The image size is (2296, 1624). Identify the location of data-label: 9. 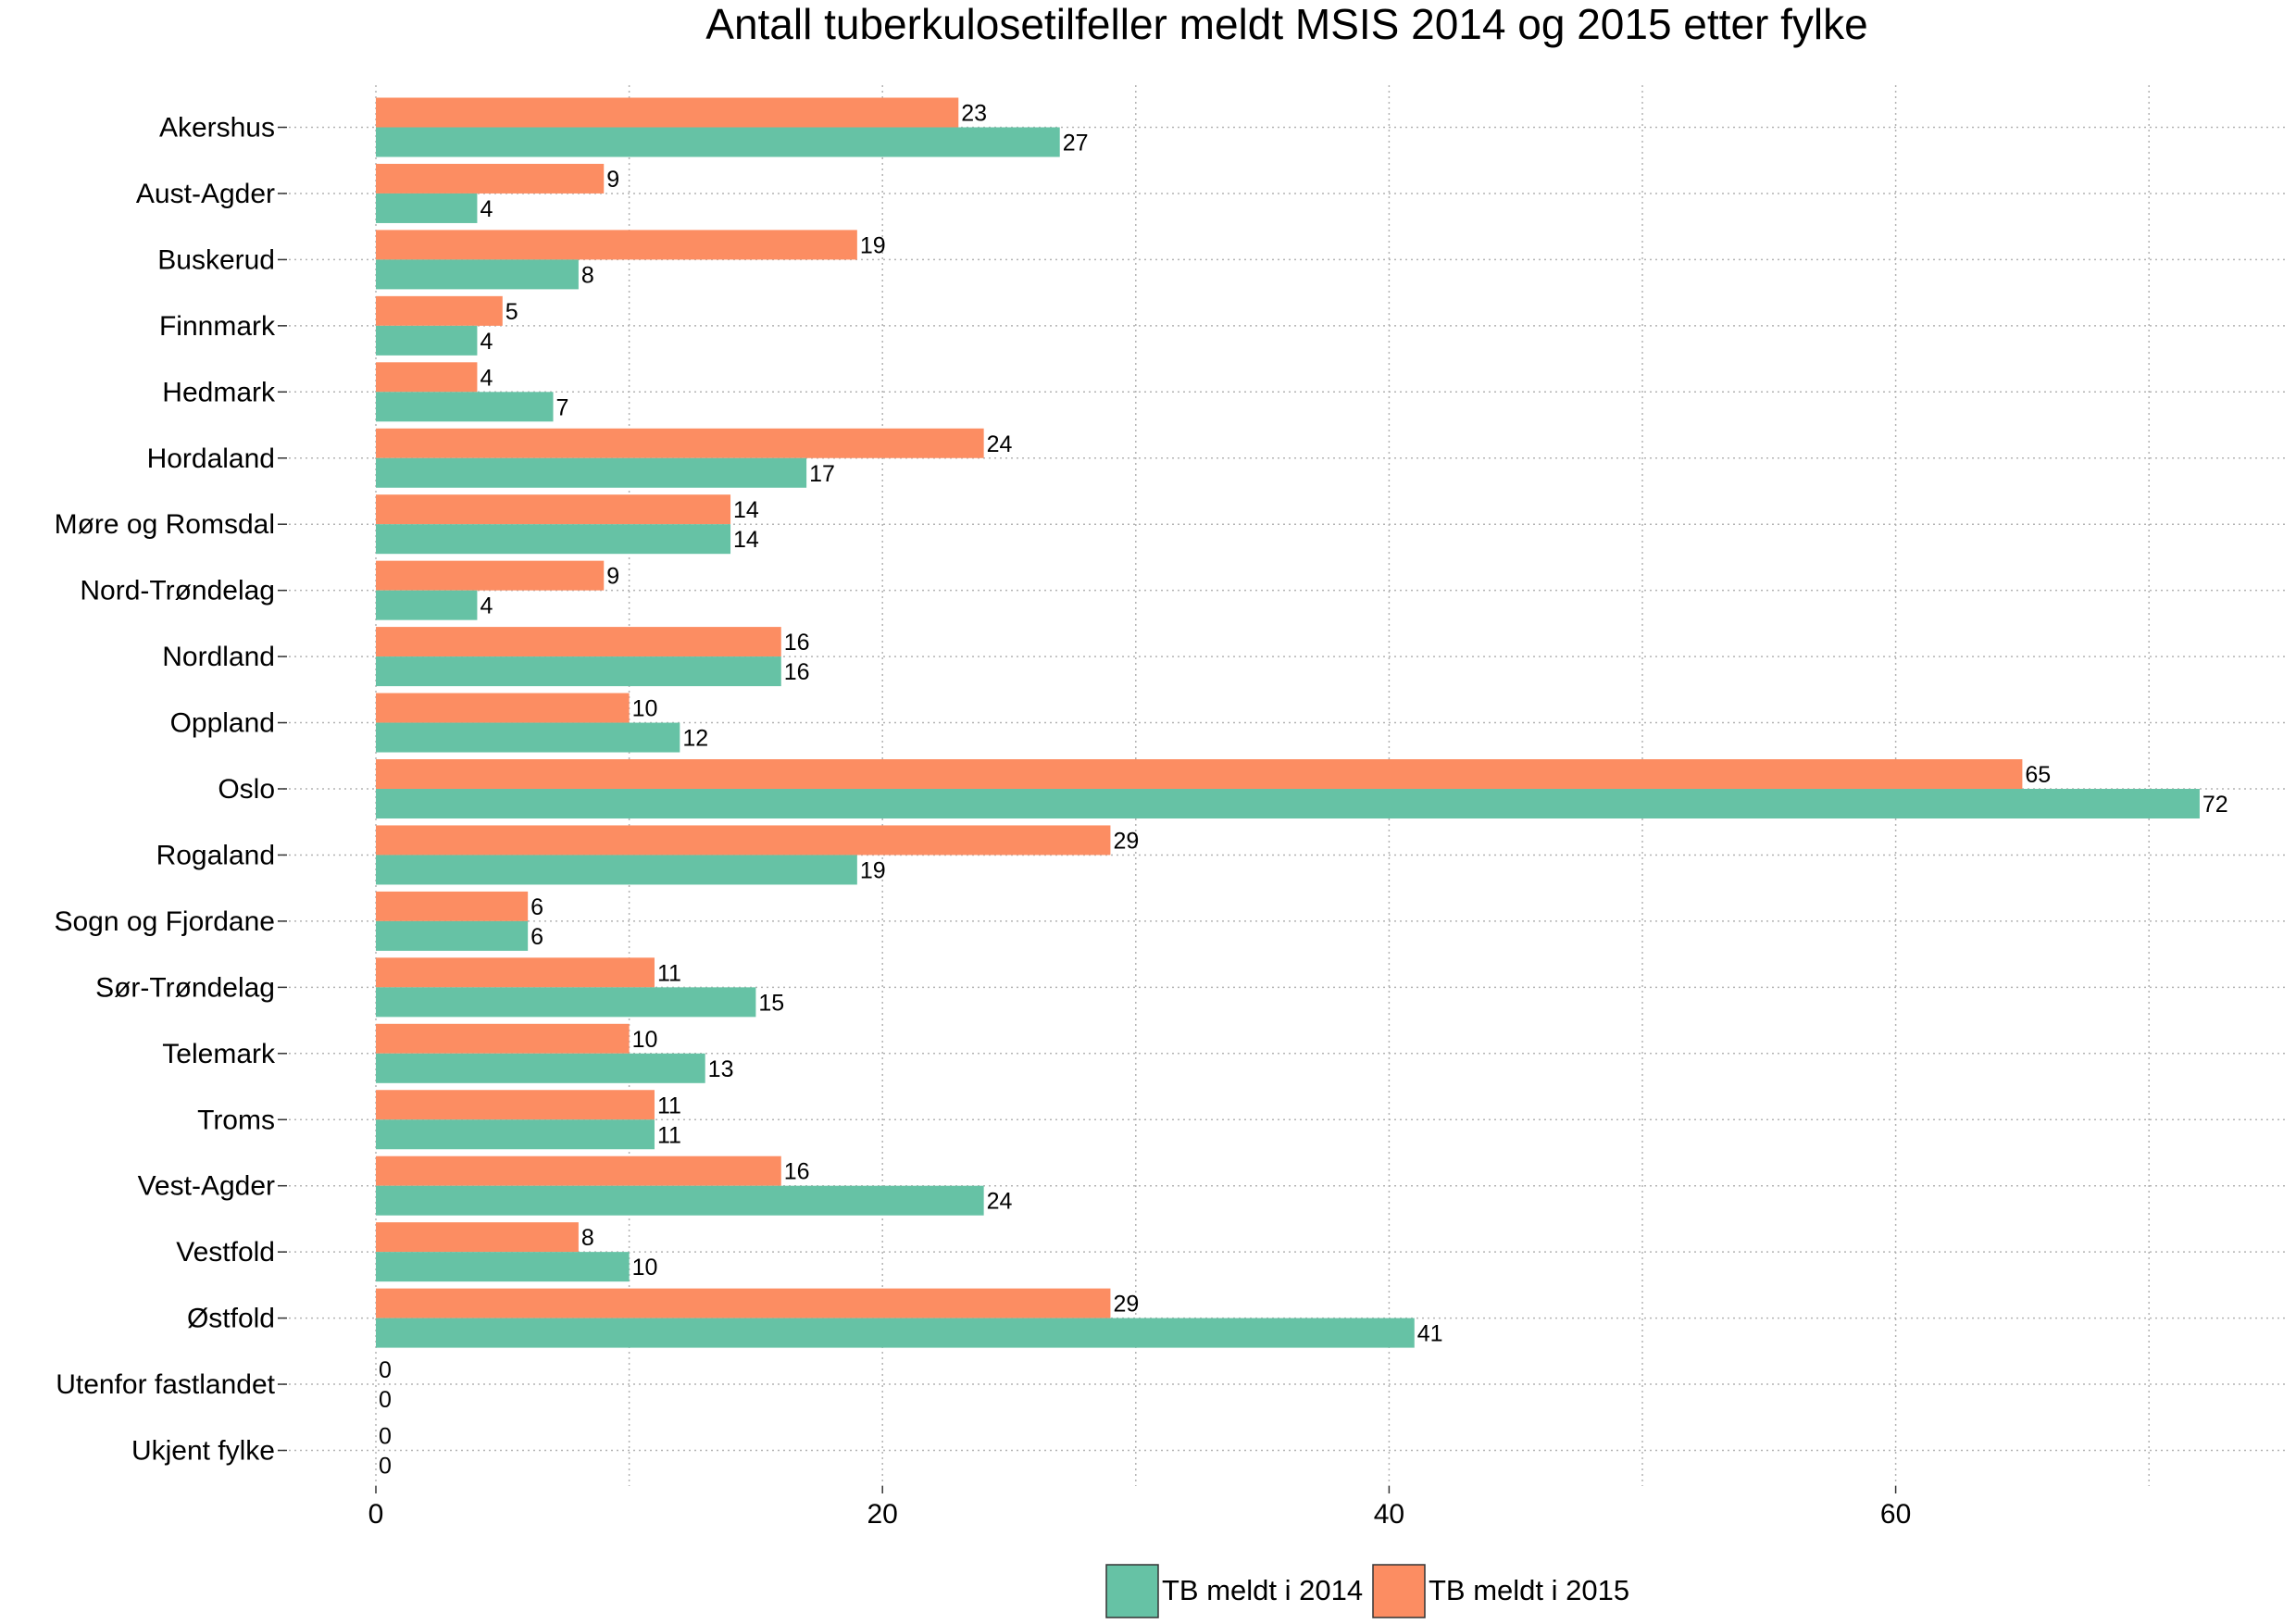
(612, 180).